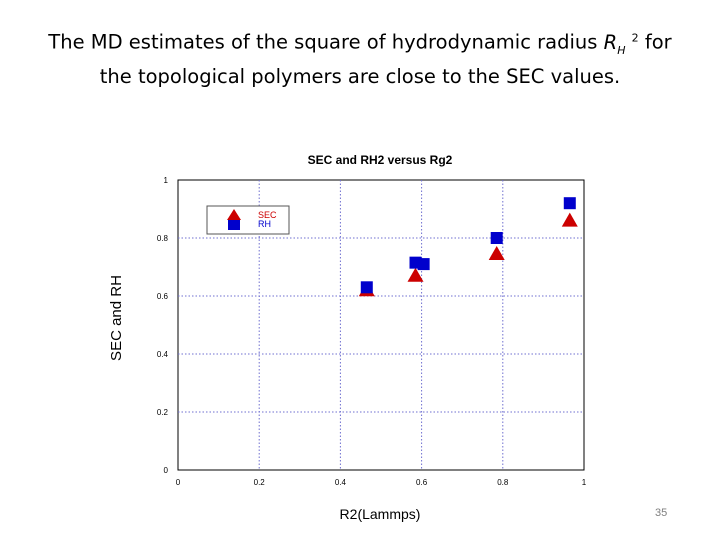 The image size is (720, 540). I want to click on y-tick-label: 0.8, so click(163, 238).